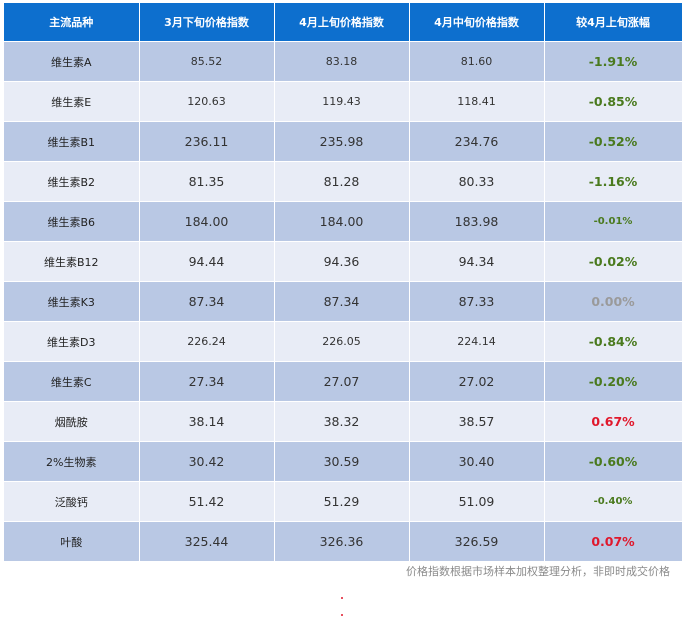 This screenshot has width=686, height=624. Describe the element at coordinates (477, 181) in the screenshot. I see `april-mid-cell: 80.33` at that location.